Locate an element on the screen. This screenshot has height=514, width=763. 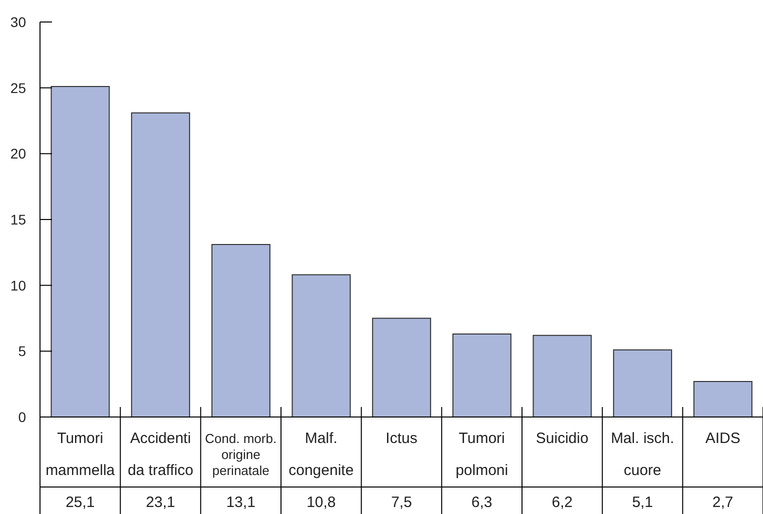
x-tick-label: Malf. congenite is located at coordinates (321, 454).